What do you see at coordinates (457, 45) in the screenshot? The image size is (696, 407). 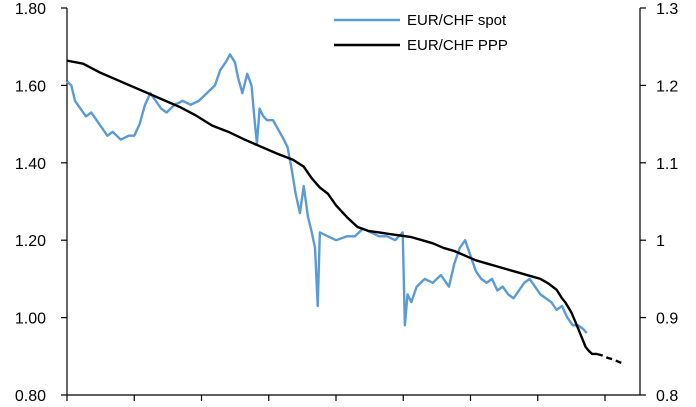 I see `legend-label: EUR/CHF PPP` at bounding box center [457, 45].